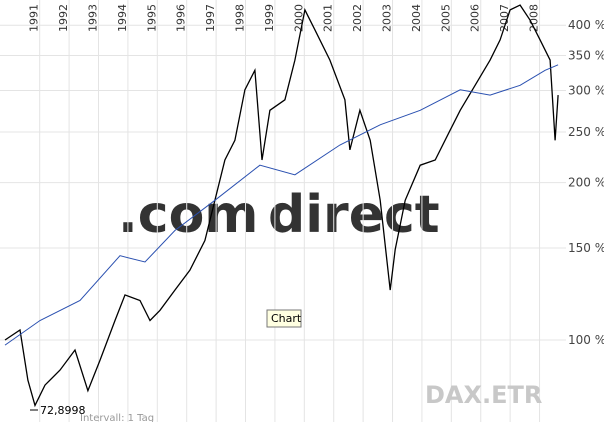  Describe the element at coordinates (586, 56) in the screenshot. I see `y-tick-label: 350 %` at that location.